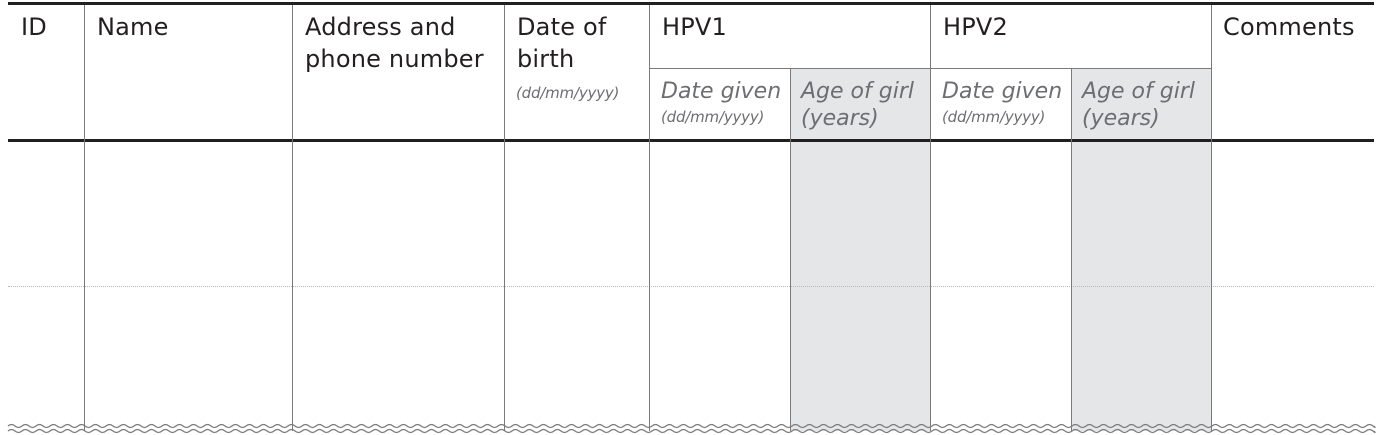  I want to click on hpv1-date-format-hint: (dd/mm/yyyy), so click(713, 117).